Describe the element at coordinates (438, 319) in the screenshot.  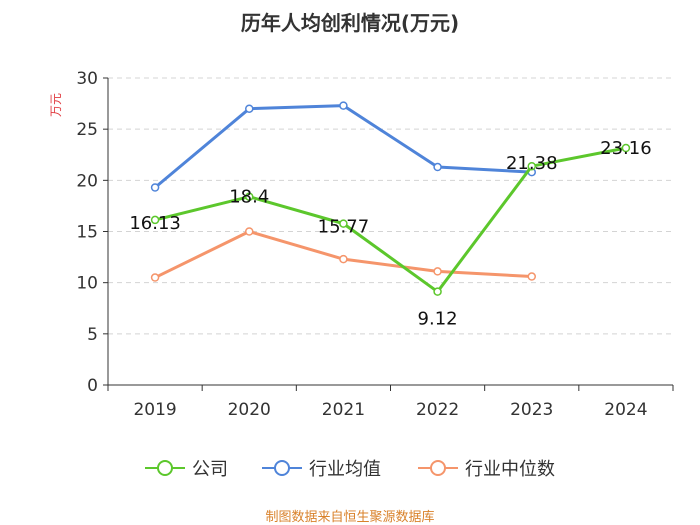
I see `data-label: 9.12` at that location.